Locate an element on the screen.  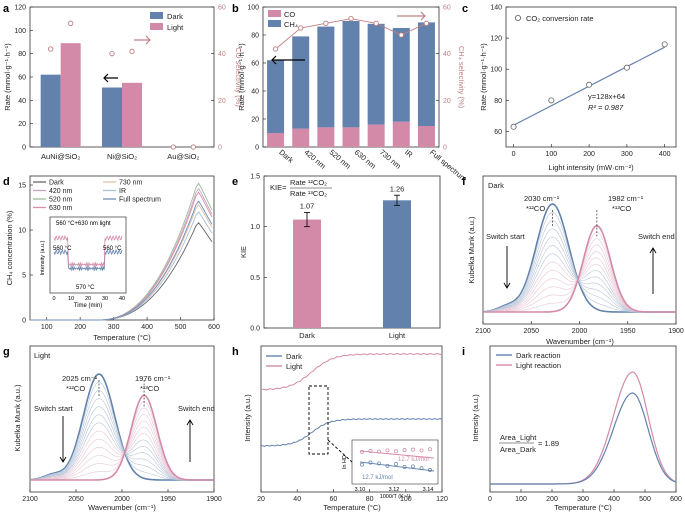
arrow-left-b is located at coordinates (288, 60).